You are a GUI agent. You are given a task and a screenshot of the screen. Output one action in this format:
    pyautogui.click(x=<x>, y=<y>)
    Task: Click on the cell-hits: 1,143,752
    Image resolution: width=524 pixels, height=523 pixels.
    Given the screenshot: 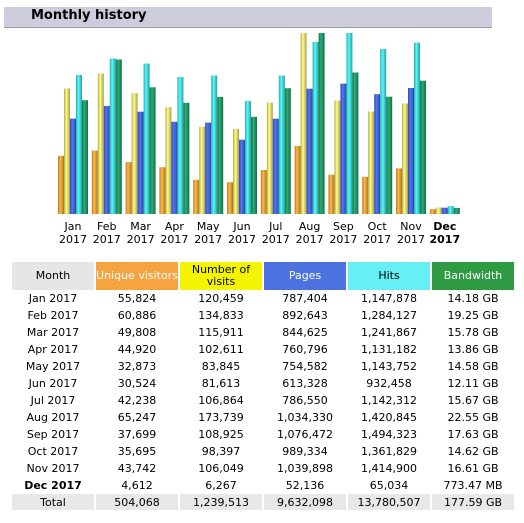 What is the action you would take?
    pyautogui.click(x=389, y=366)
    